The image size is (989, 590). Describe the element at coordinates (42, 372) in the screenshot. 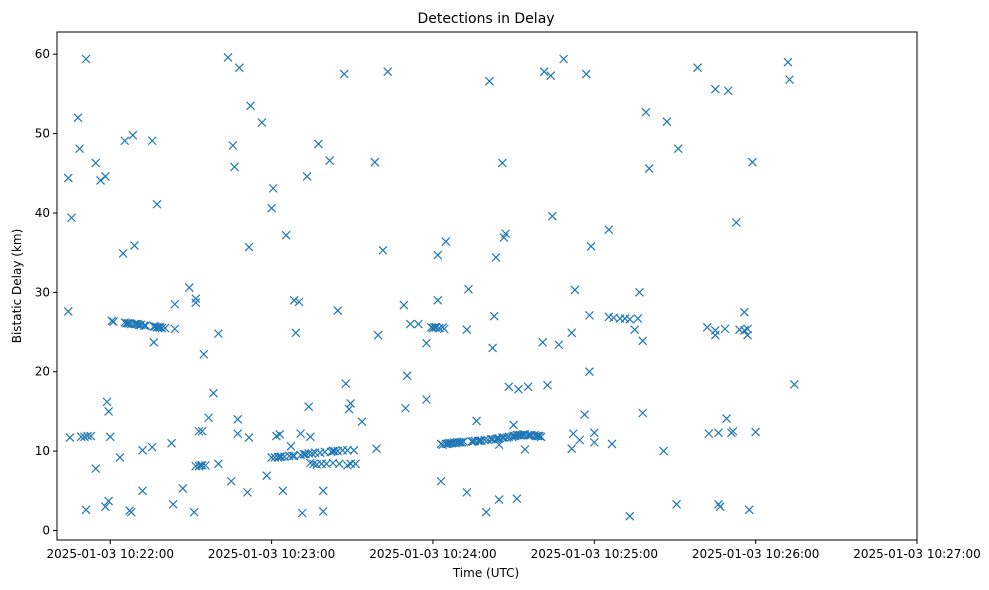

I see `y-tick-label: 20` at that location.